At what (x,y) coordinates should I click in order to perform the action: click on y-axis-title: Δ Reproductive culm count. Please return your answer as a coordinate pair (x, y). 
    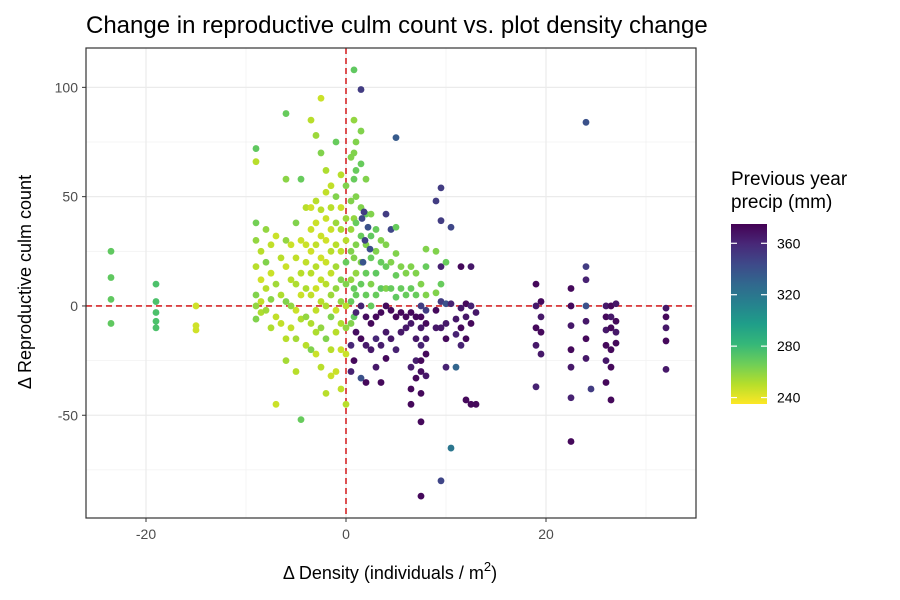
    Looking at the image, I should click on (25, 282).